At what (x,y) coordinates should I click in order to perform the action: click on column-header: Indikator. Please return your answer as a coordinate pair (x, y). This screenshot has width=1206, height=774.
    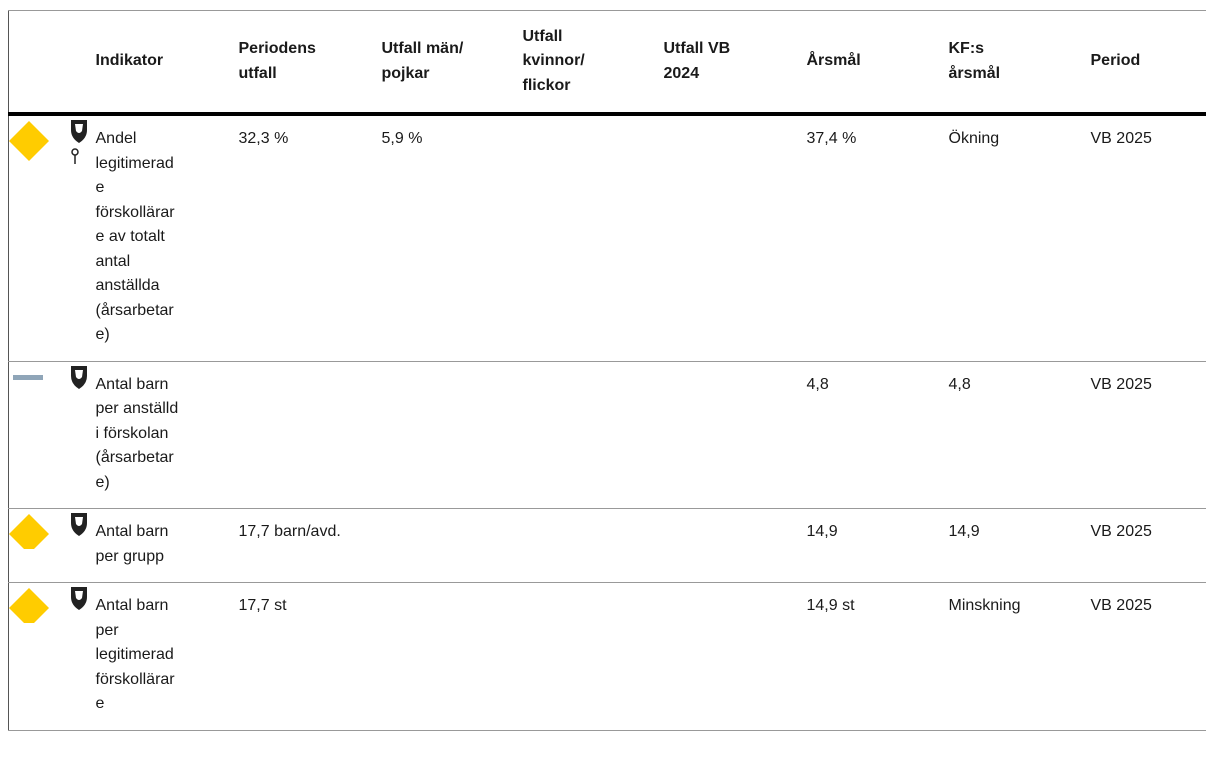
    Looking at the image, I should click on (167, 63).